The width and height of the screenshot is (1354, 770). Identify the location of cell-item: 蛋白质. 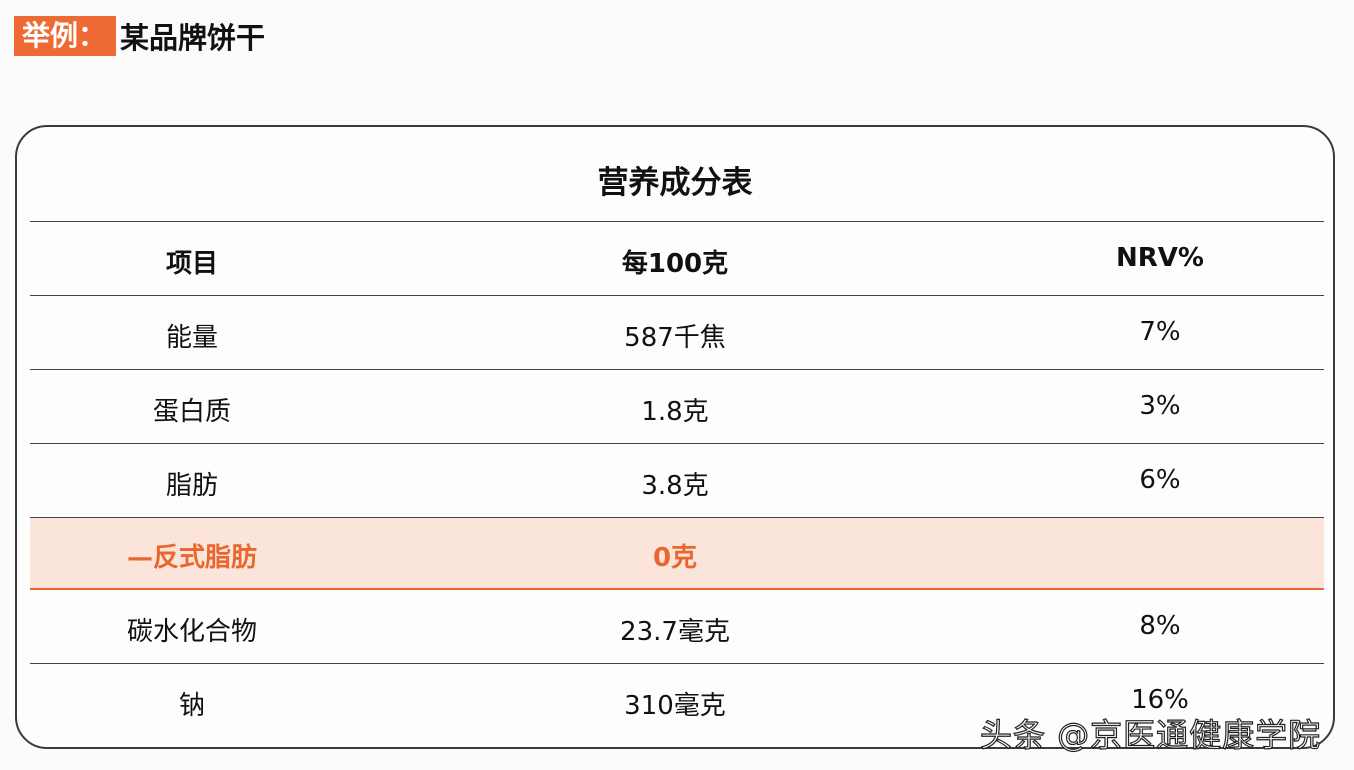
(192, 411).